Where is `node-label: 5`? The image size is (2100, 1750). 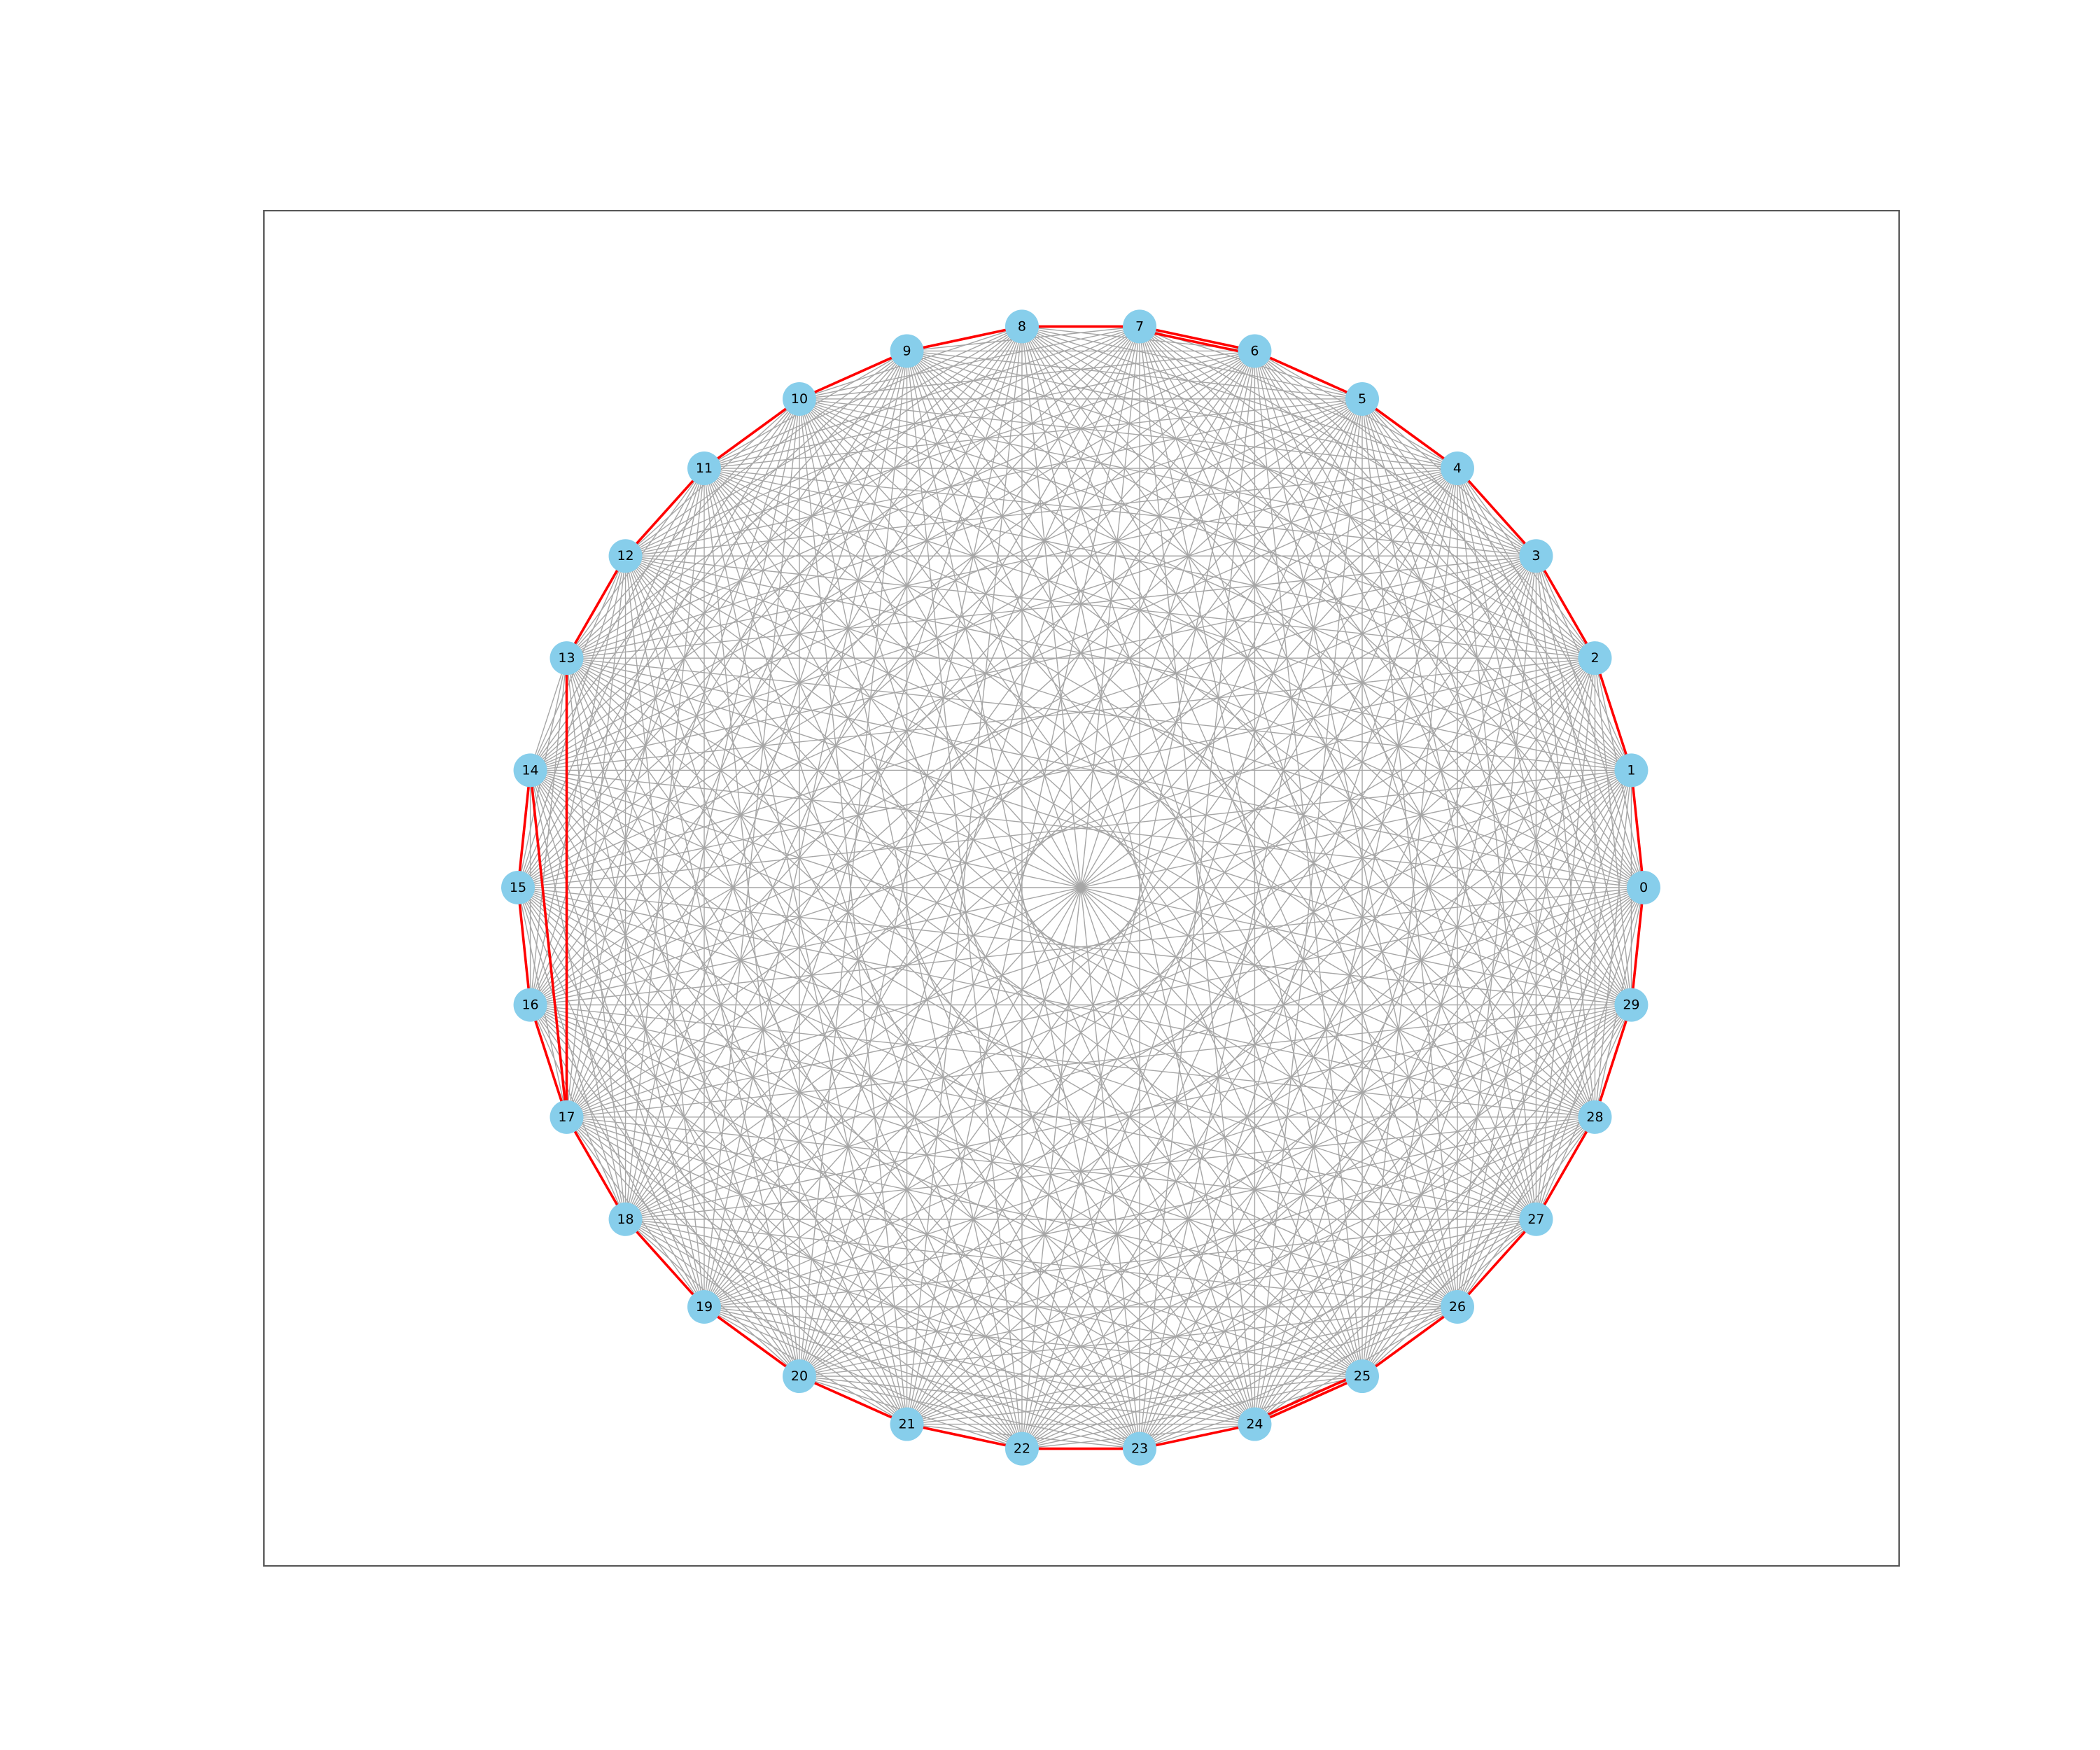 node-label: 5 is located at coordinates (1362, 399).